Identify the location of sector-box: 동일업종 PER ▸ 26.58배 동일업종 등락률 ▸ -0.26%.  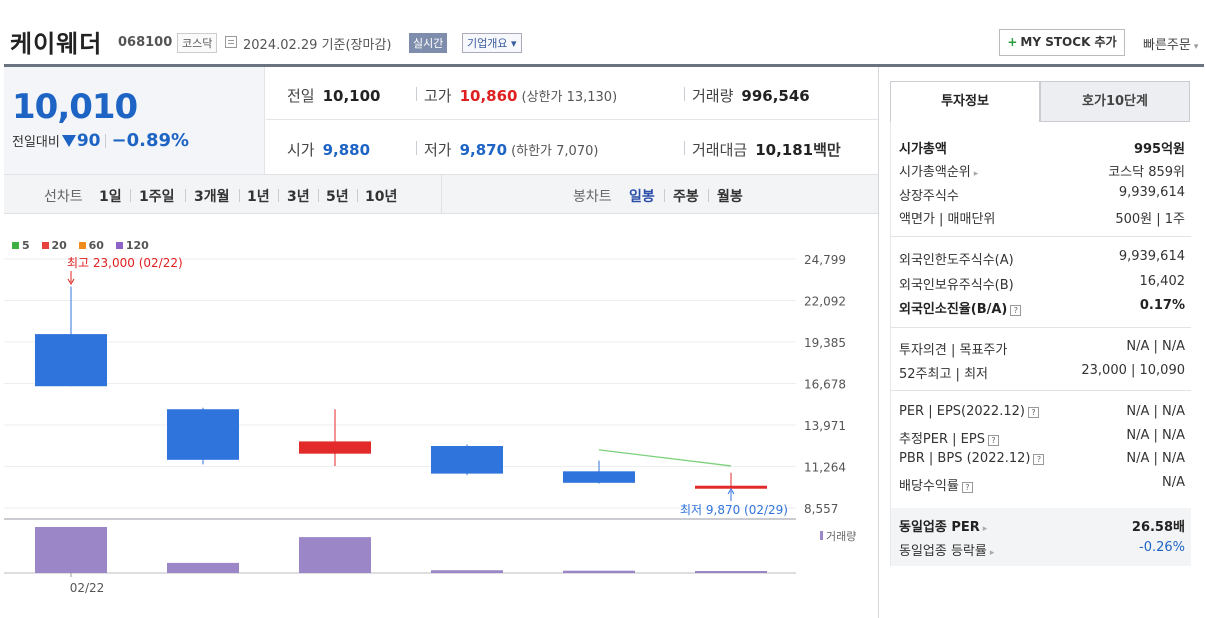
(1041, 537).